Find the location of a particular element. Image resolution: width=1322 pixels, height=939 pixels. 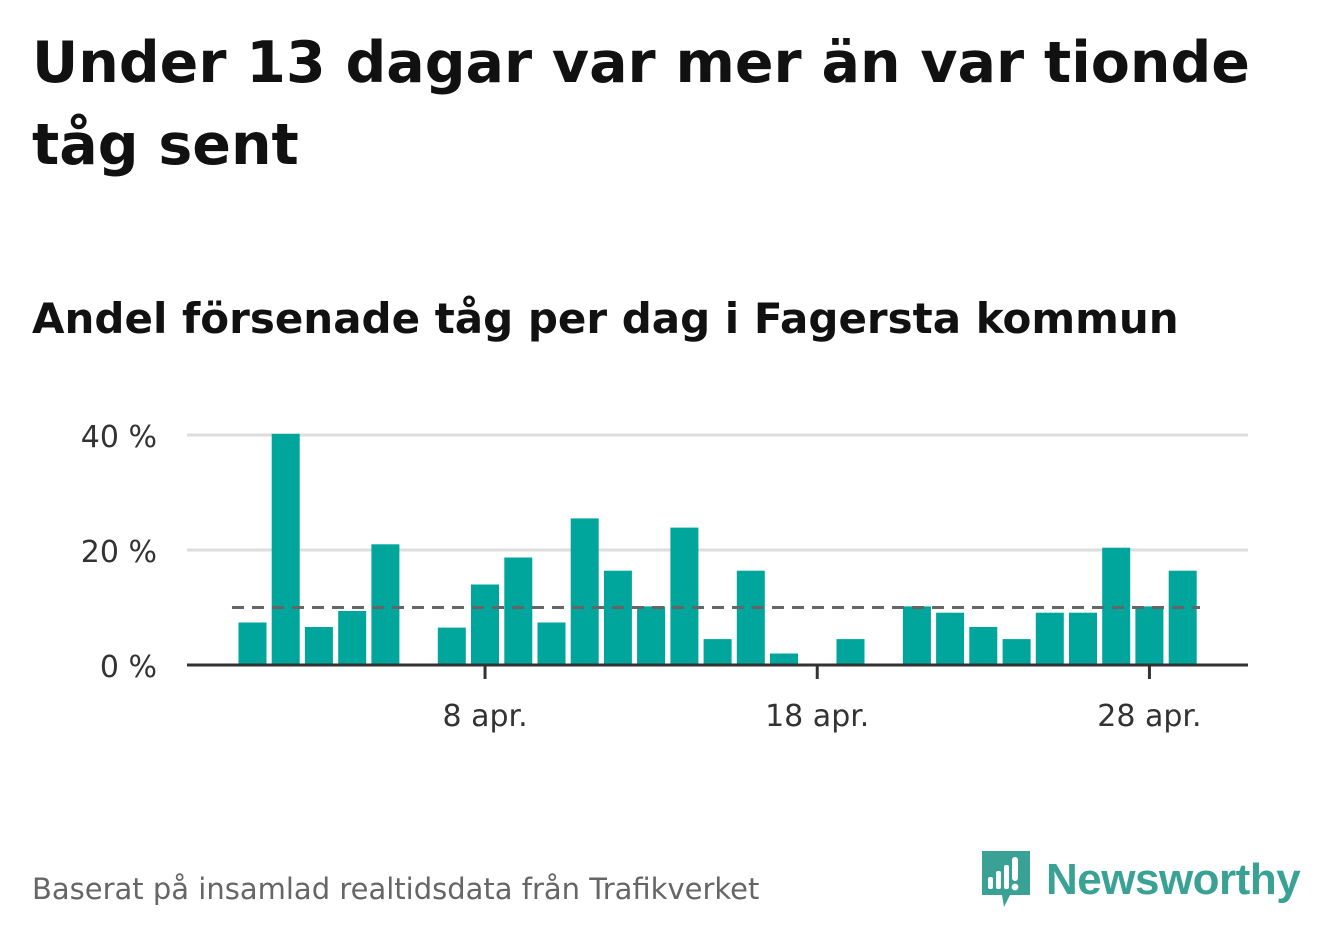

gridlines is located at coordinates (717, 492).